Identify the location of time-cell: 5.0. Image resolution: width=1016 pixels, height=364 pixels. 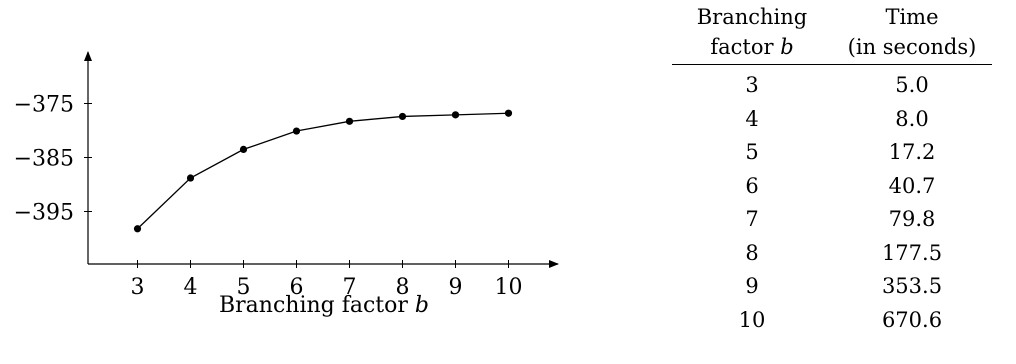
(912, 85).